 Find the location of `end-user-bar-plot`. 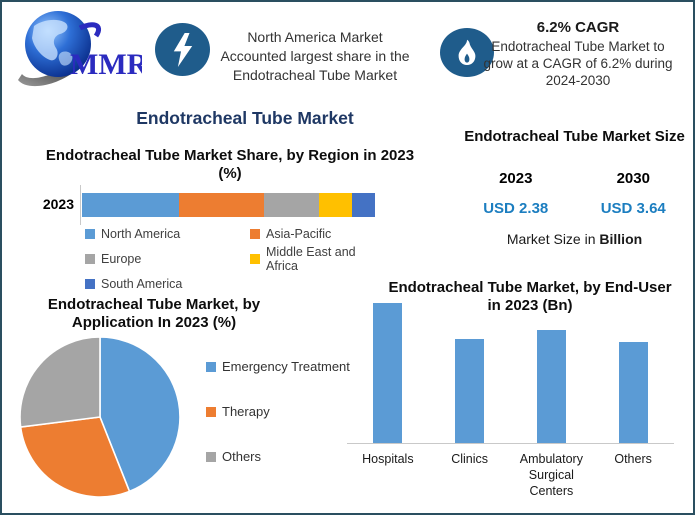

end-user-bar-plot is located at coordinates (510, 373).